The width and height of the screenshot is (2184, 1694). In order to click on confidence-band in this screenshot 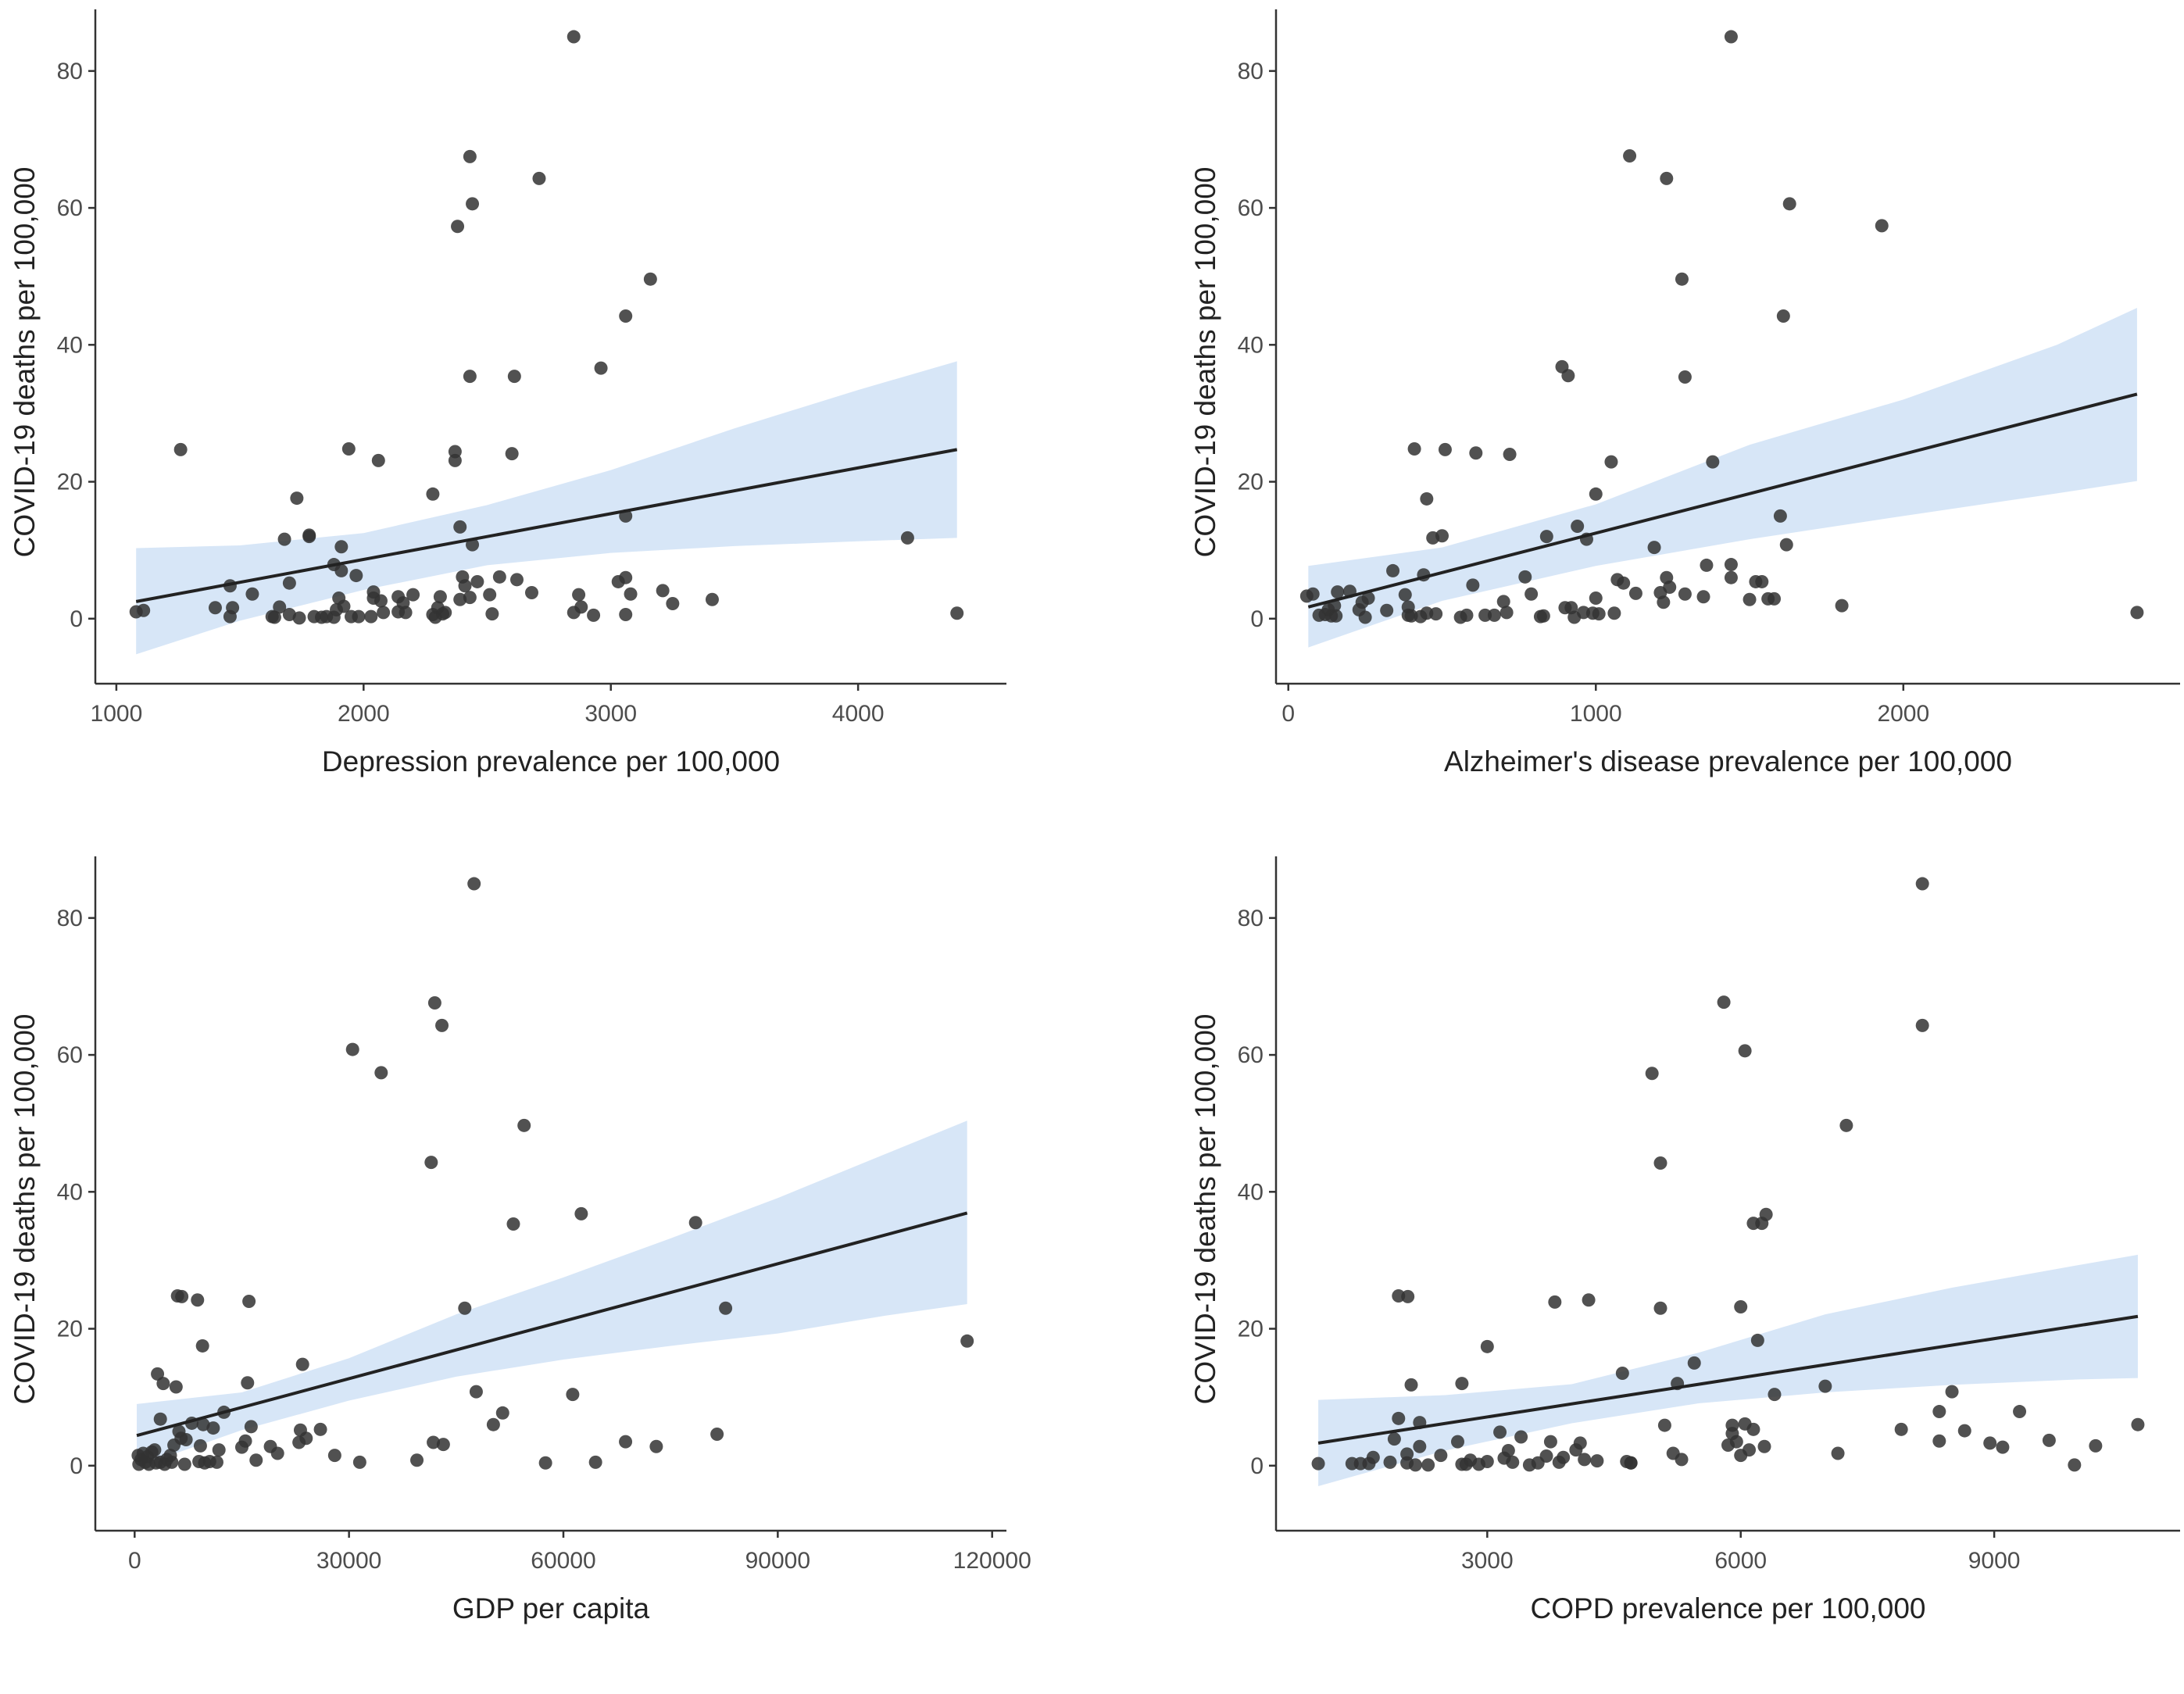, I will do `click(1722, 477)`.